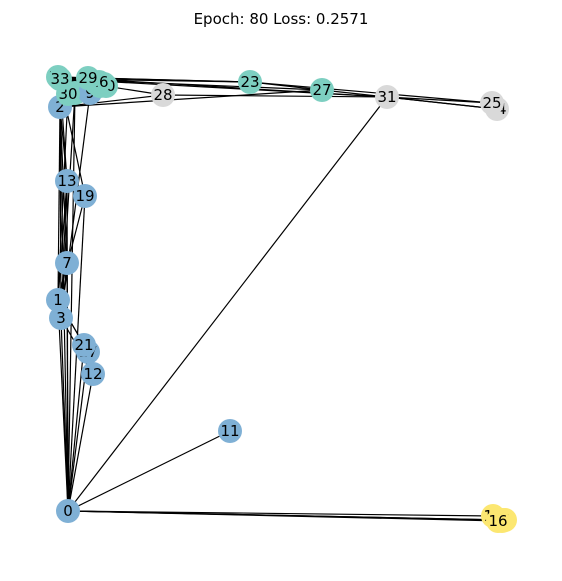  I want to click on node-label-23: 23, so click(249, 82).